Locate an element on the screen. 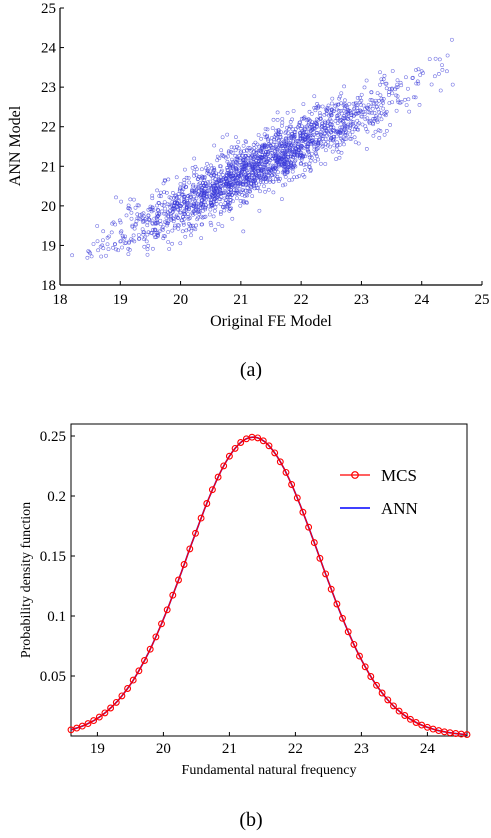  x-ticks: 19 20 21 22 23 24 is located at coordinates (262, 744).